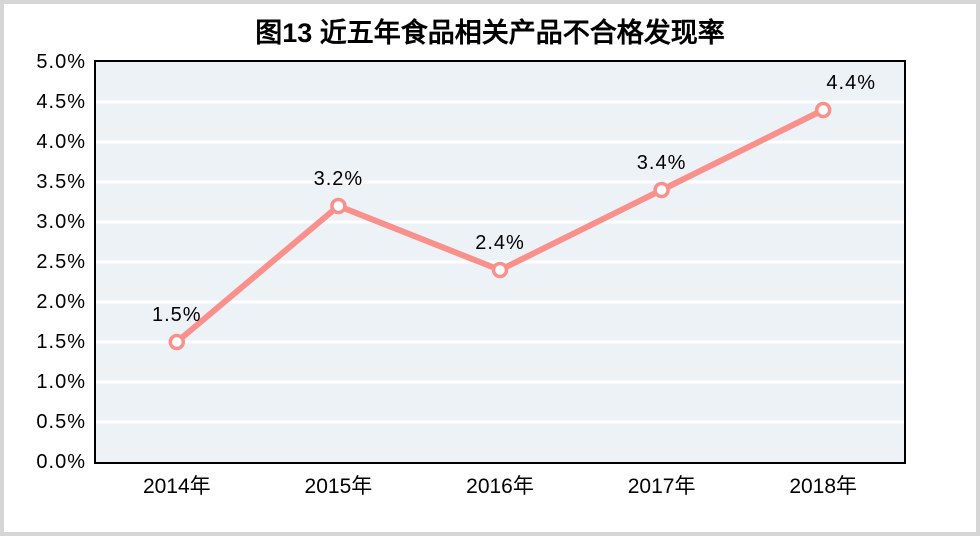 This screenshot has height=536, width=980. What do you see at coordinates (61, 462) in the screenshot?
I see `y-axis-tick-label: 0.0%` at bounding box center [61, 462].